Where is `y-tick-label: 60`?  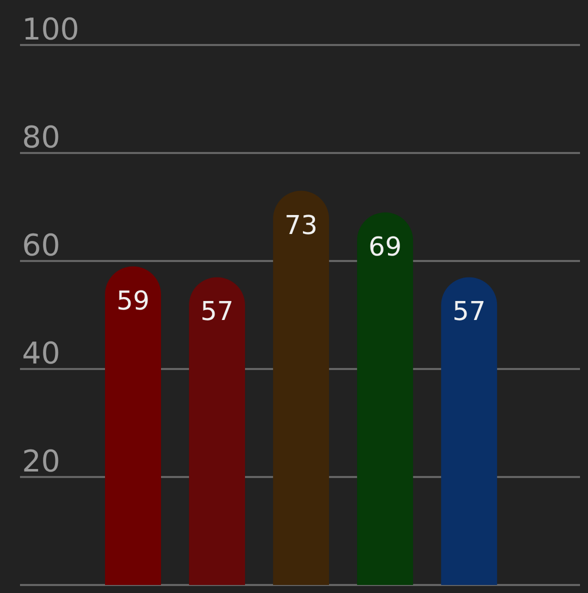
y-tick-label: 60 is located at coordinates (41, 246).